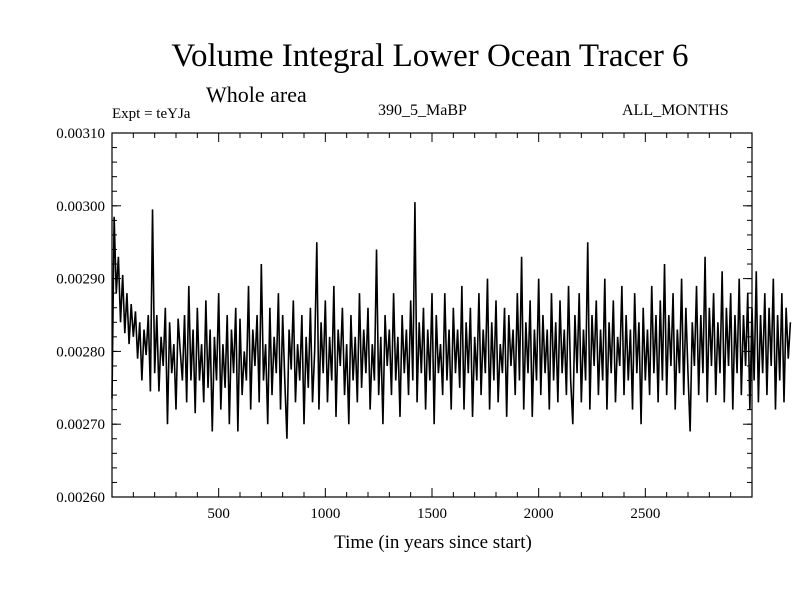 The height and width of the screenshot is (600, 800). What do you see at coordinates (325, 514) in the screenshot?
I see `x-tick-label: 1000` at bounding box center [325, 514].